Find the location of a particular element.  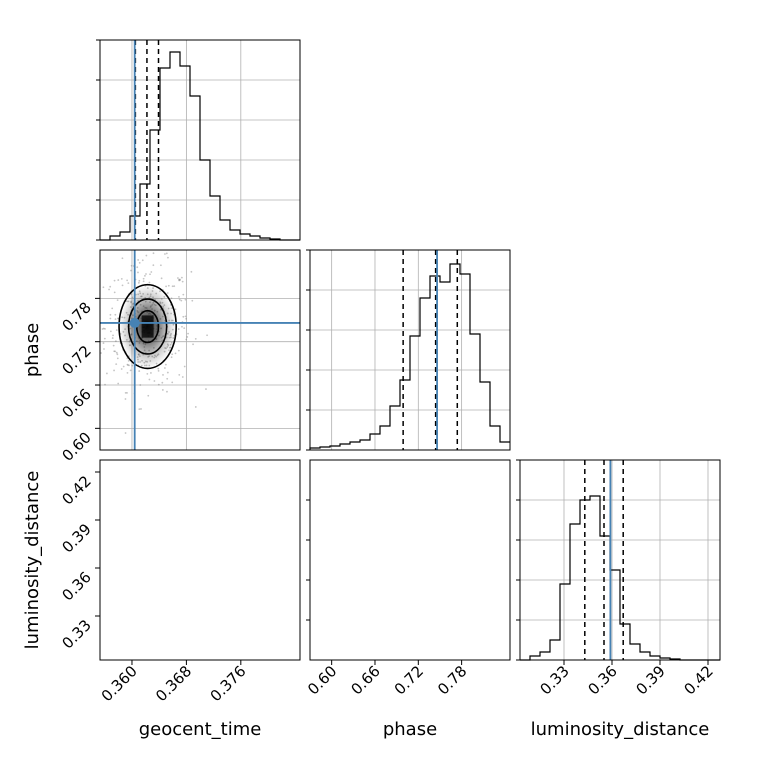

truth-marker is located at coordinates (134, 322).